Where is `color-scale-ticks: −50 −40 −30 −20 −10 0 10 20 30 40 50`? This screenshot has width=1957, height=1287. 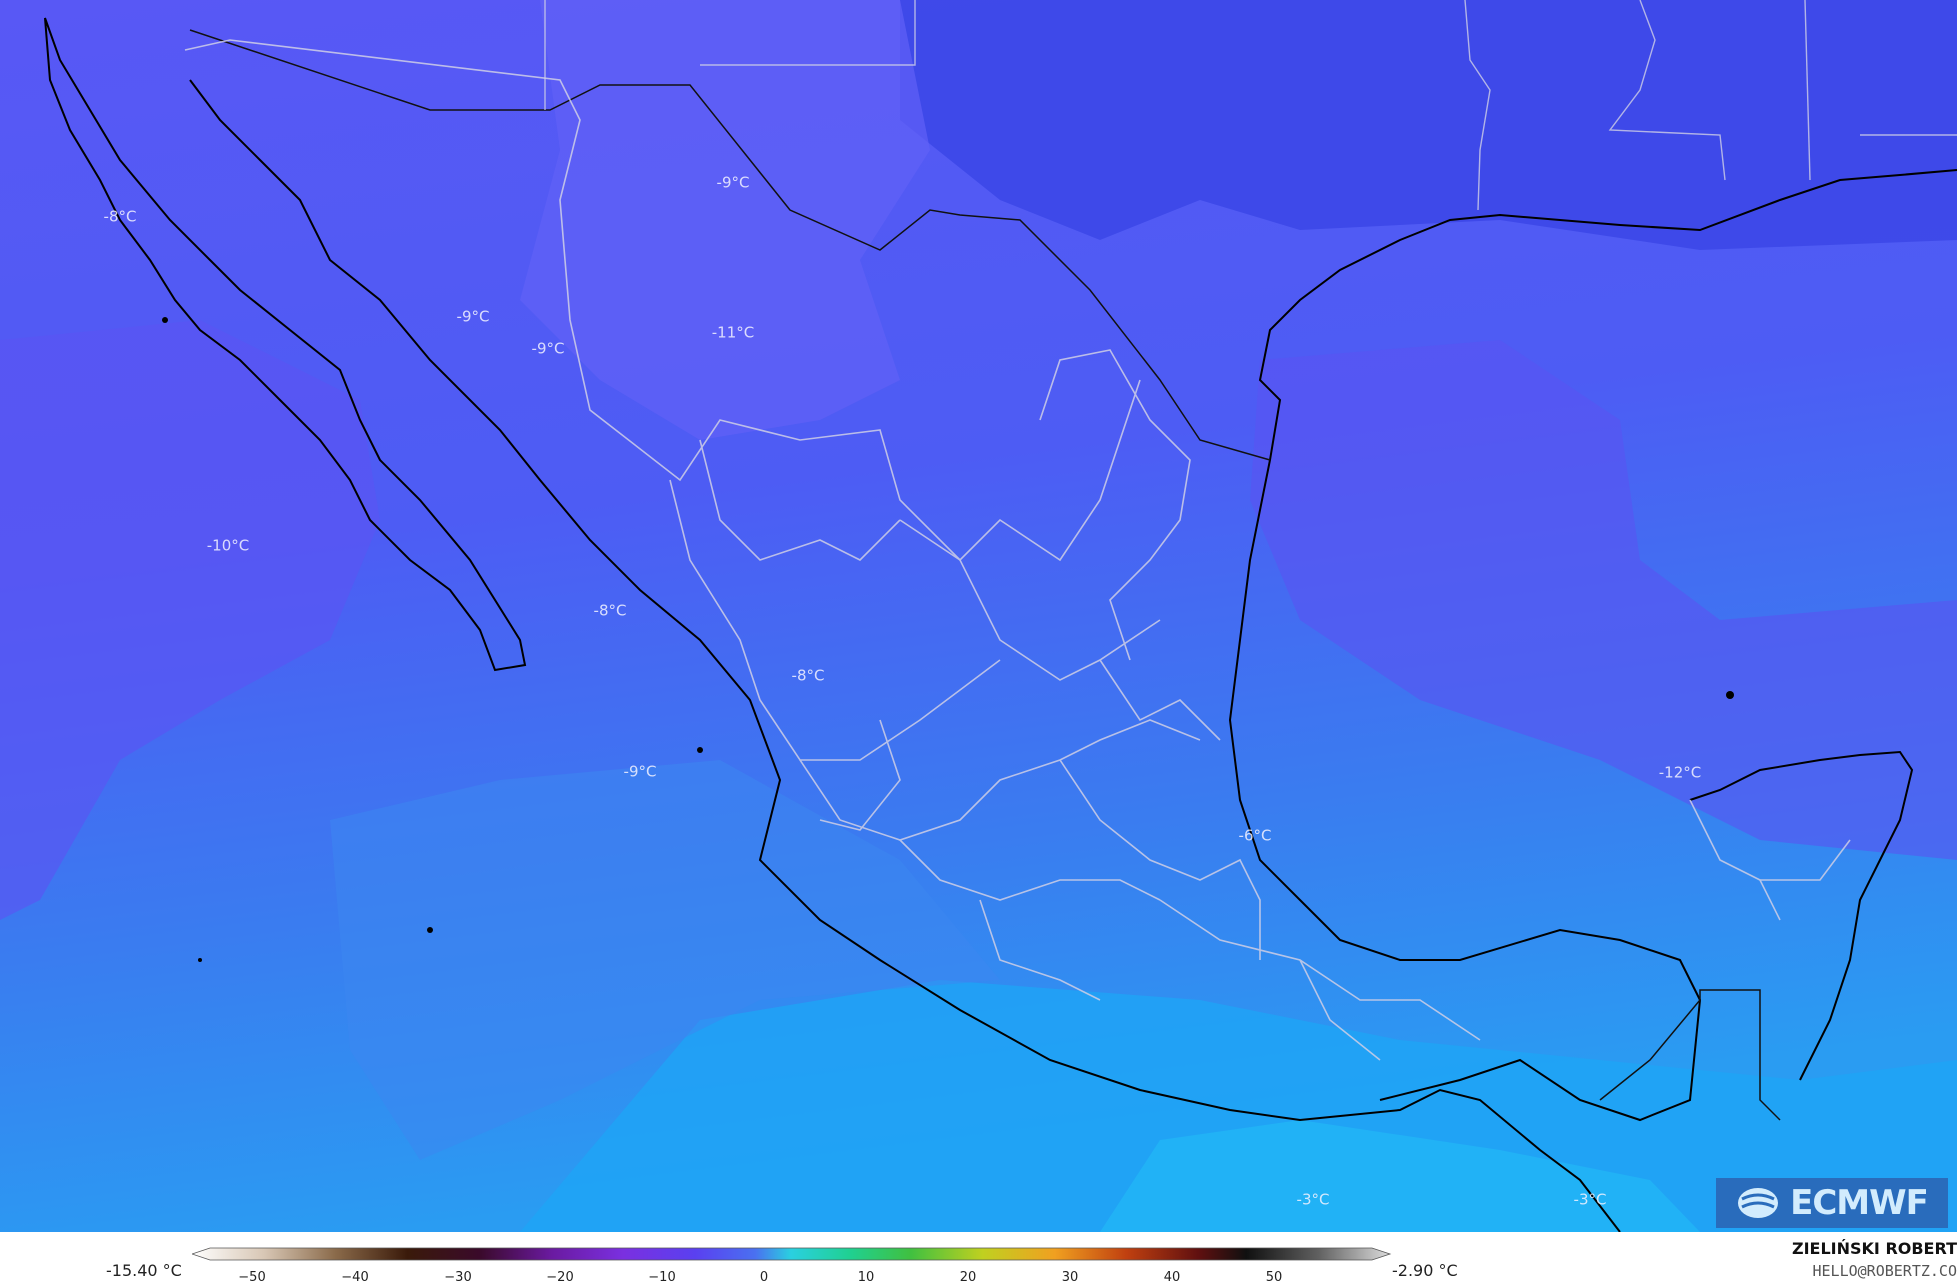 color-scale-ticks: −50 −40 −30 −20 −10 0 10 20 30 40 50 is located at coordinates (760, 1277).